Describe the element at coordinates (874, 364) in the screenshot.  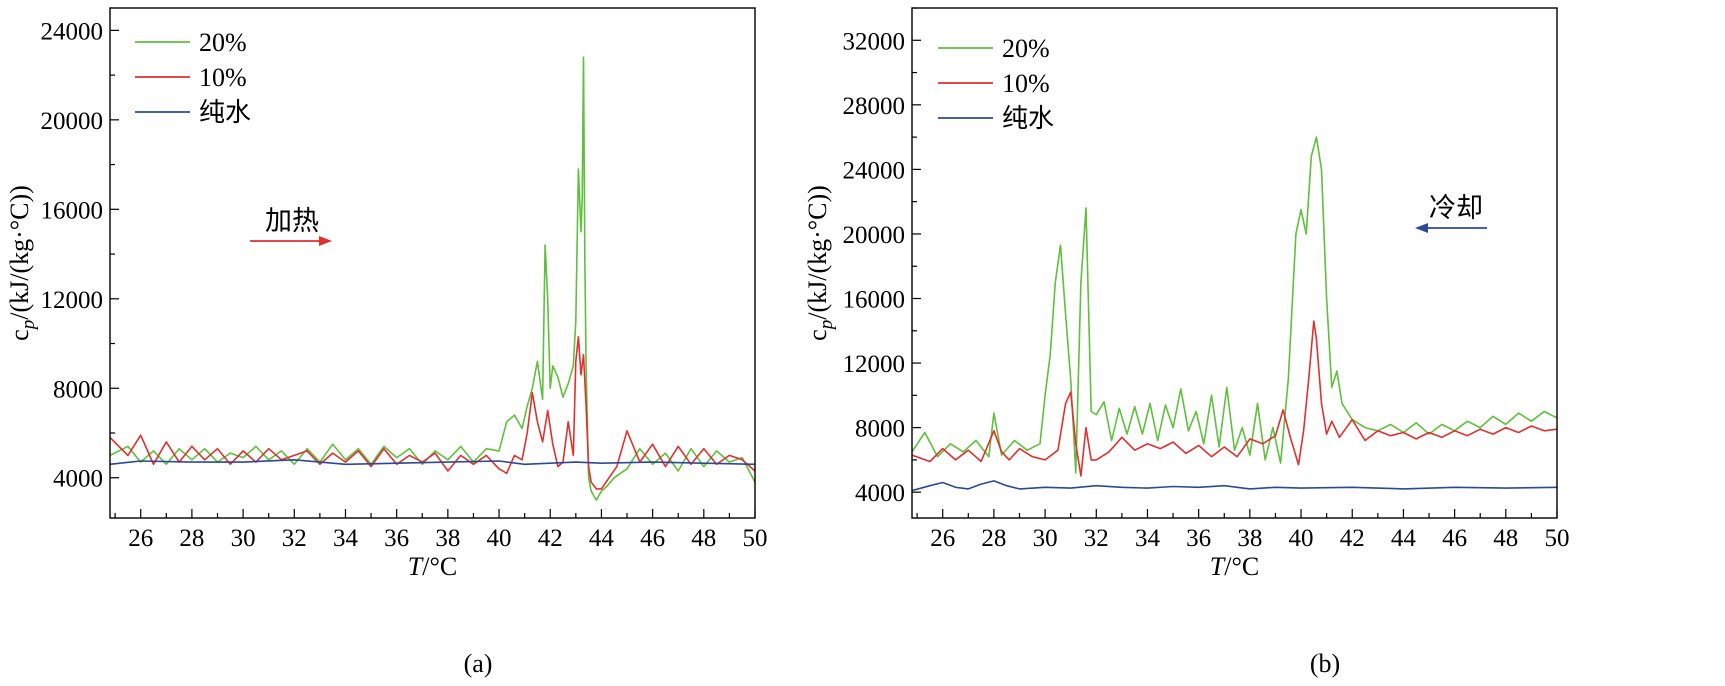
I see `panel-b-y-tick-label: 12000` at that location.